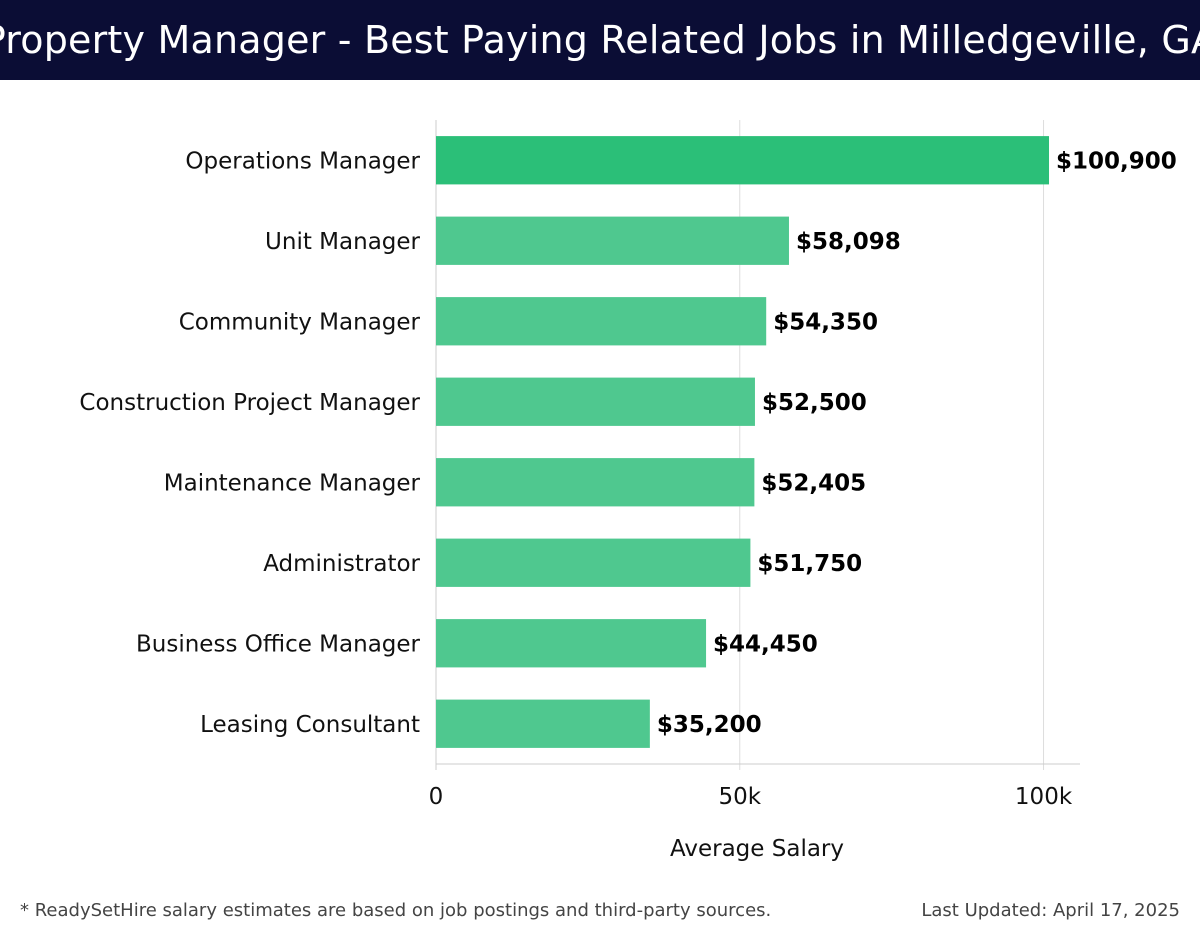 The width and height of the screenshot is (1200, 940). Describe the element at coordinates (249, 403) in the screenshot. I see `category-label: Construction Project Manager` at that location.